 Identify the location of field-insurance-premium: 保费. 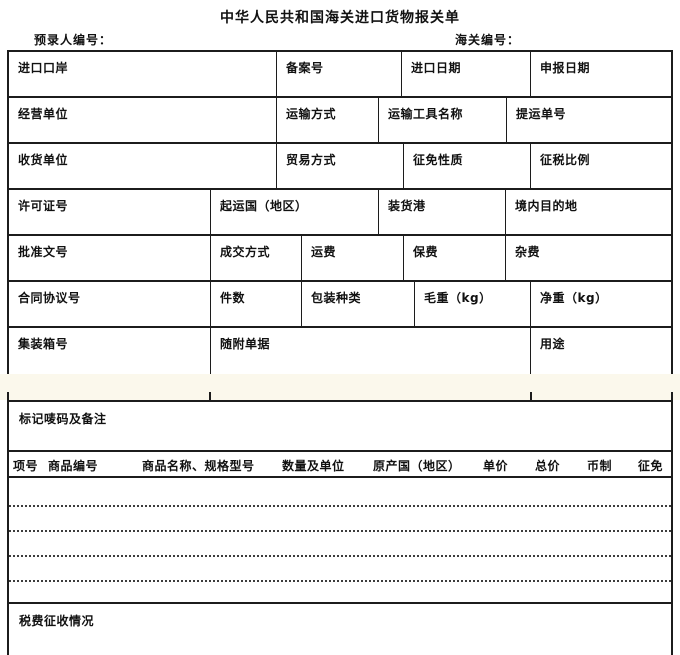
(455, 258).